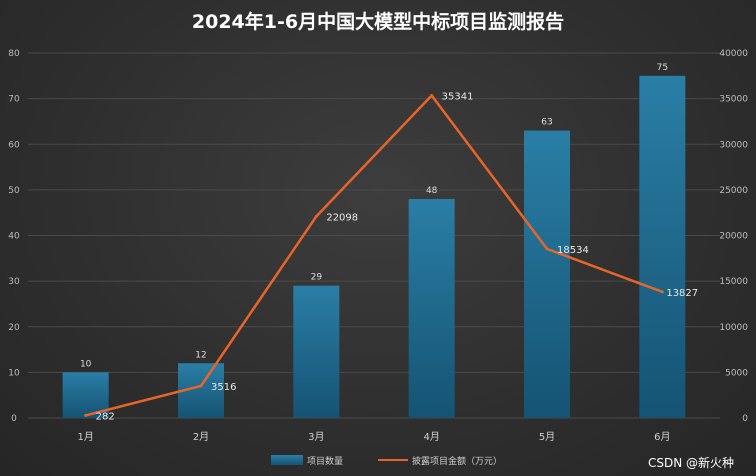  I want to click on x-tick-label: 6月, so click(662, 437).